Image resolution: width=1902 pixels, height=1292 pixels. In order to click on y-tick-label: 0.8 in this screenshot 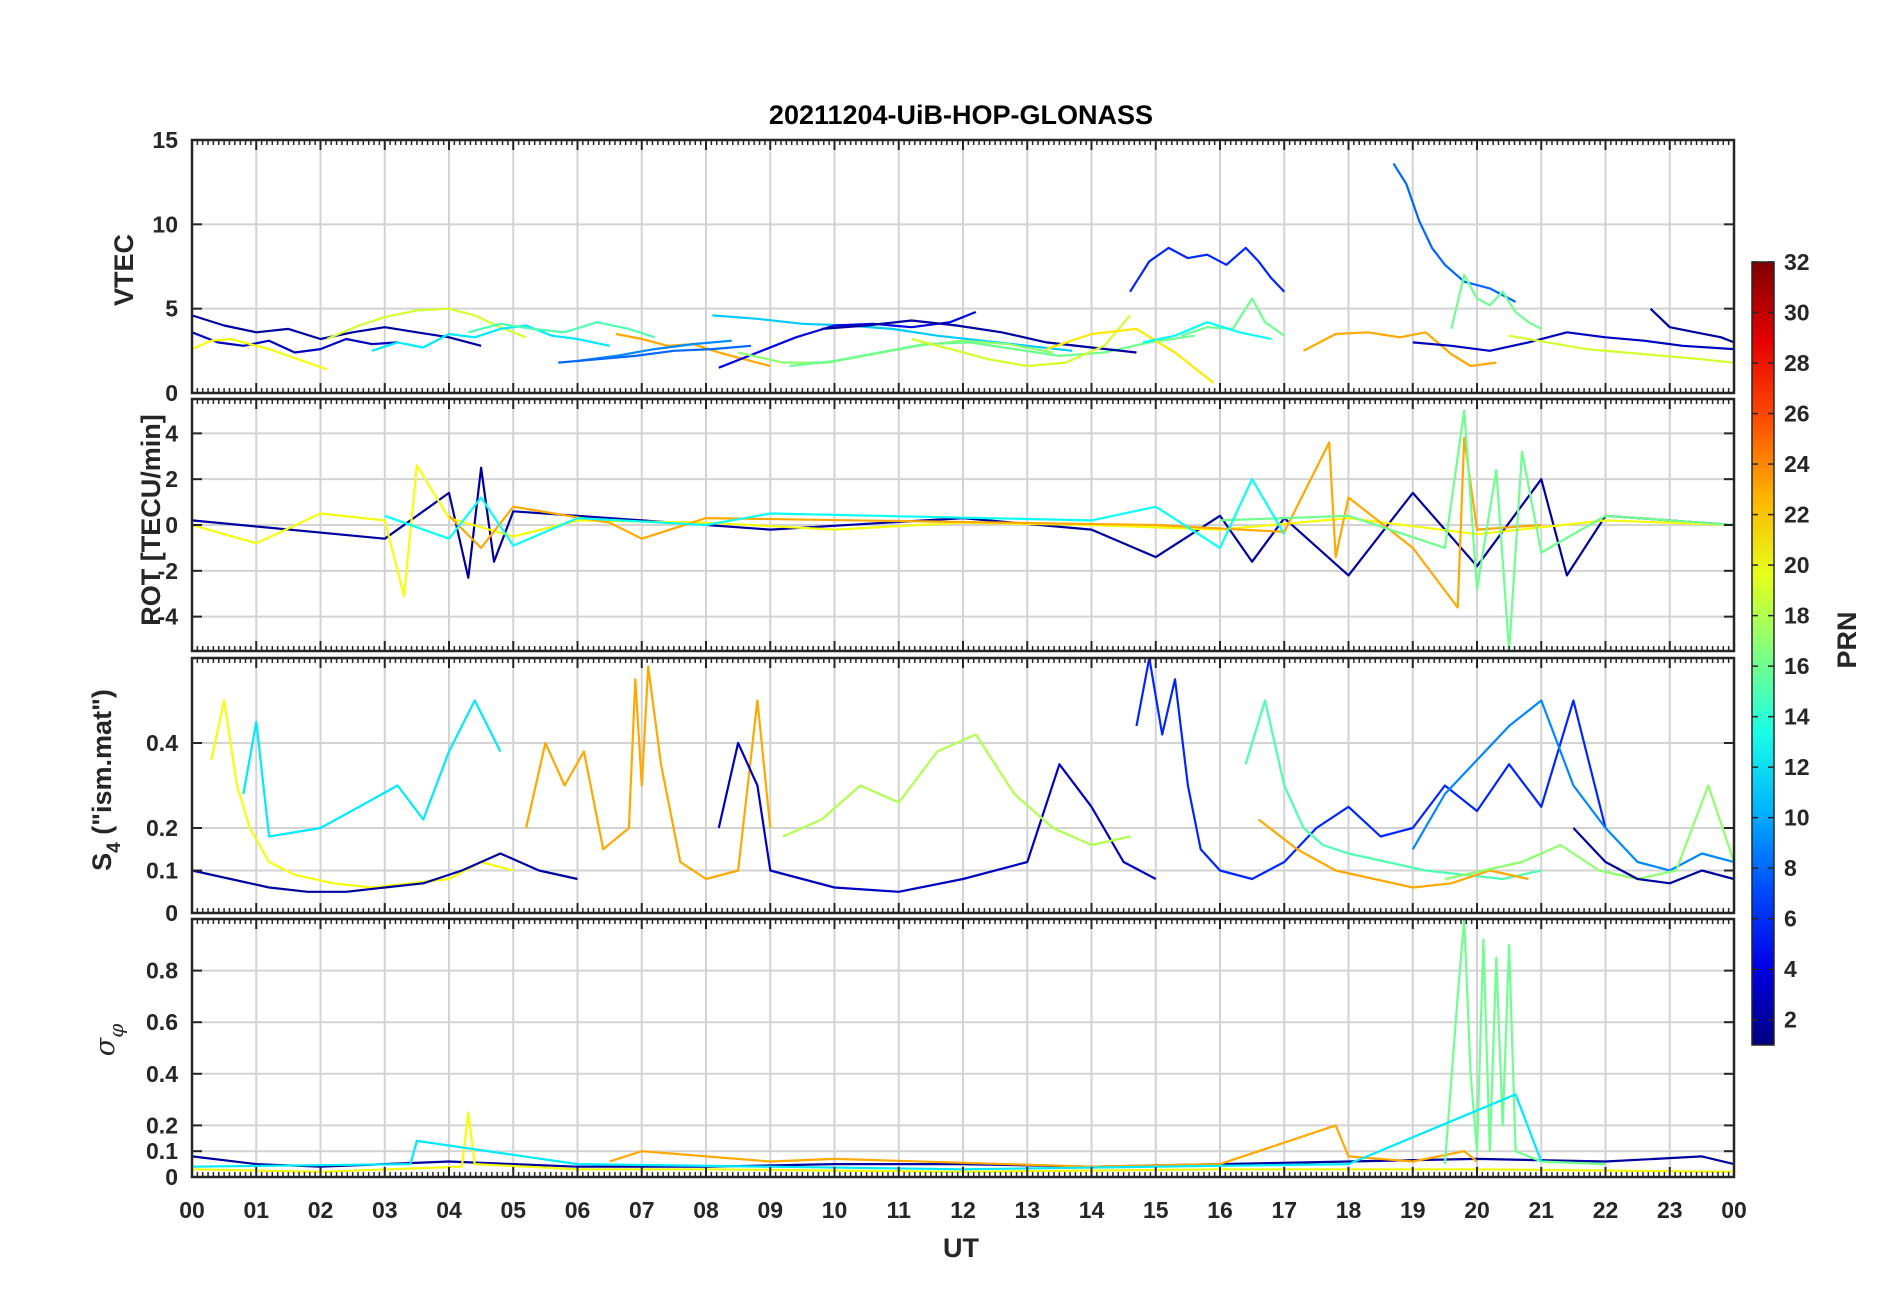, I will do `click(162, 971)`.